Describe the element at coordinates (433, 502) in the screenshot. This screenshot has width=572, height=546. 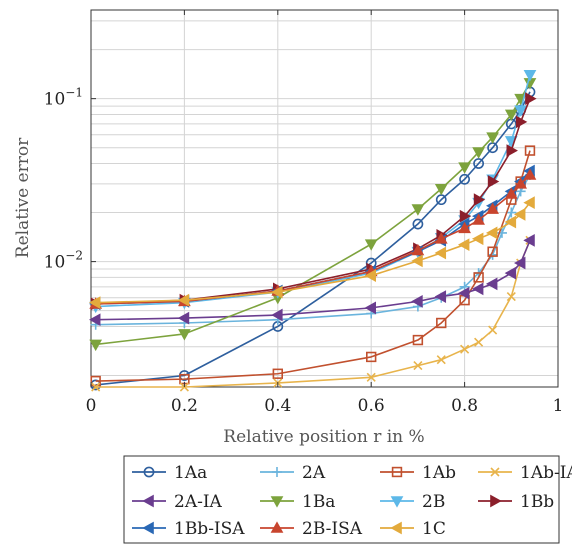
I see `legend-label: 2B` at that location.